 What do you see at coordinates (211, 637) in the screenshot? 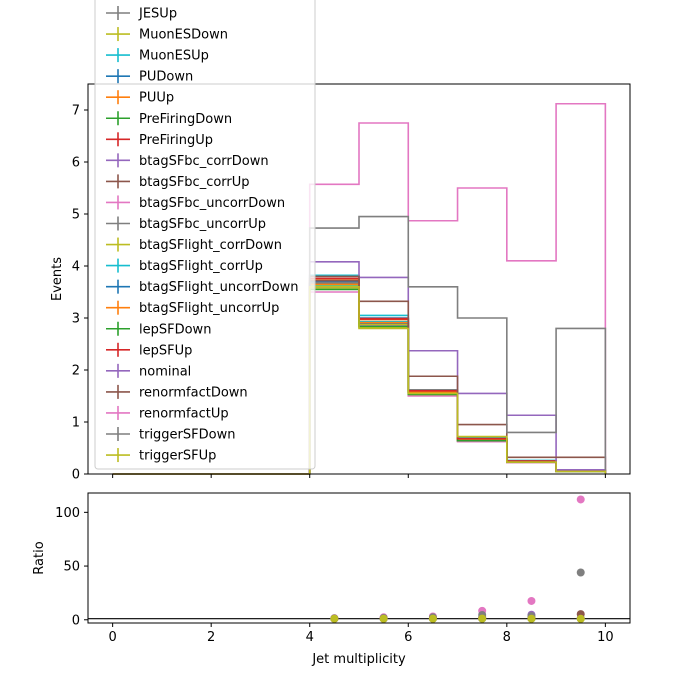
I see `ratio-x-tick-label: 2` at bounding box center [211, 637].